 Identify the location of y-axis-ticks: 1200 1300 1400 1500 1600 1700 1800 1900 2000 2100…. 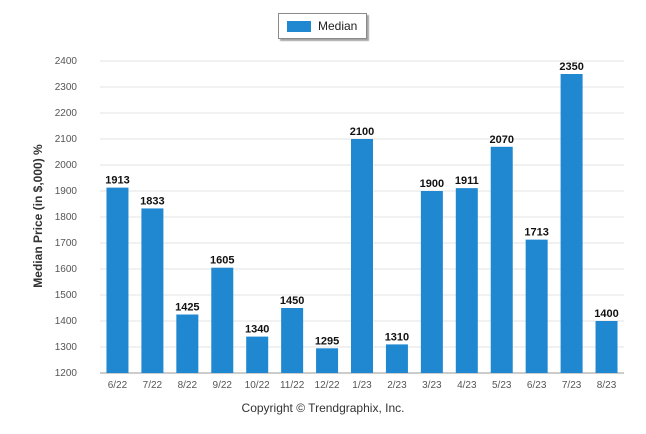
(66, 217).